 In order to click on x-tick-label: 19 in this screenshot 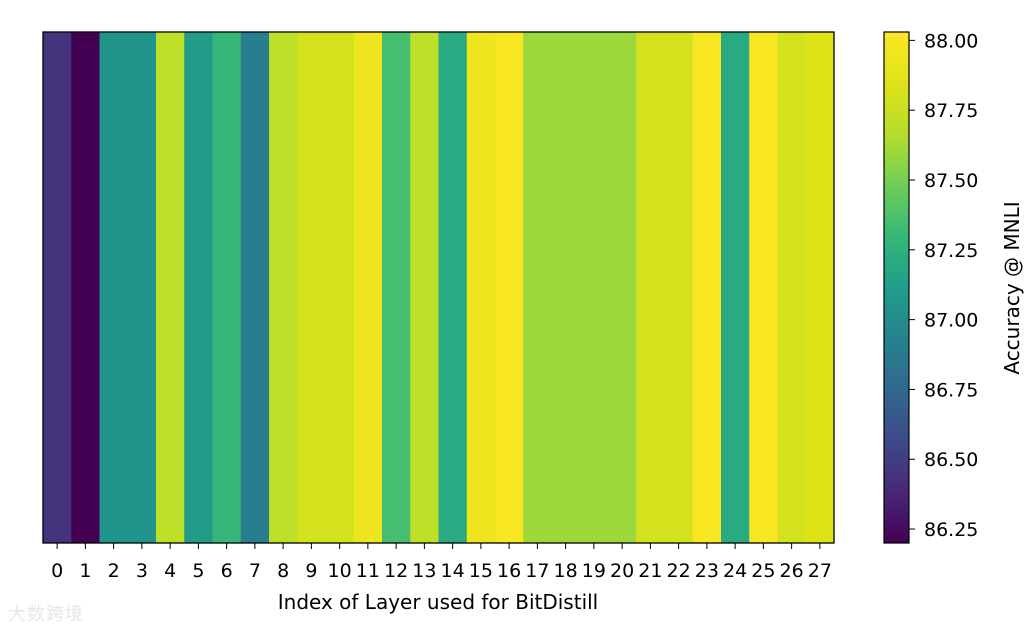, I will do `click(594, 571)`.